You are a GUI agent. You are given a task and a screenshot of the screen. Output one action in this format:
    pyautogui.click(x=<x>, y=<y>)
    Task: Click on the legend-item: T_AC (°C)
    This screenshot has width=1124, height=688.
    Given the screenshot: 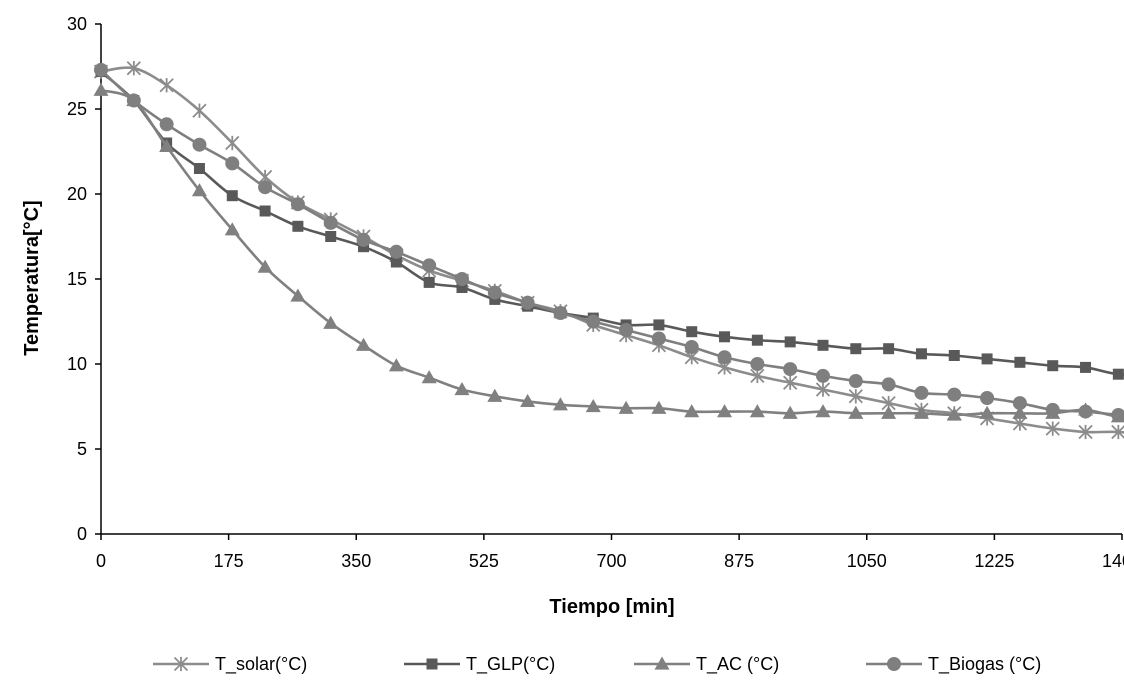 What is the action you would take?
    pyautogui.click(x=706, y=664)
    